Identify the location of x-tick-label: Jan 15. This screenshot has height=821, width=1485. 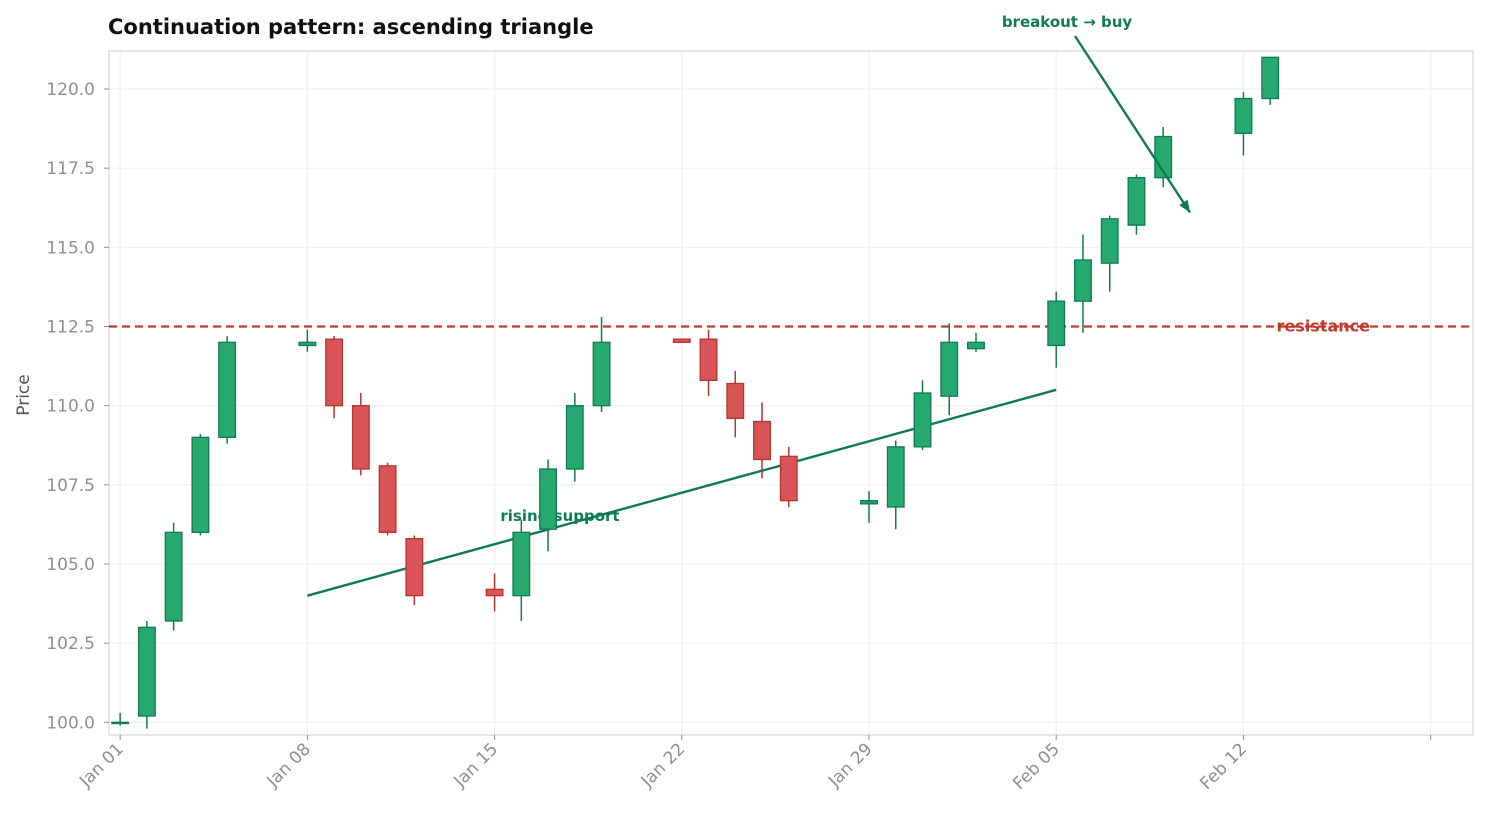
(476, 765).